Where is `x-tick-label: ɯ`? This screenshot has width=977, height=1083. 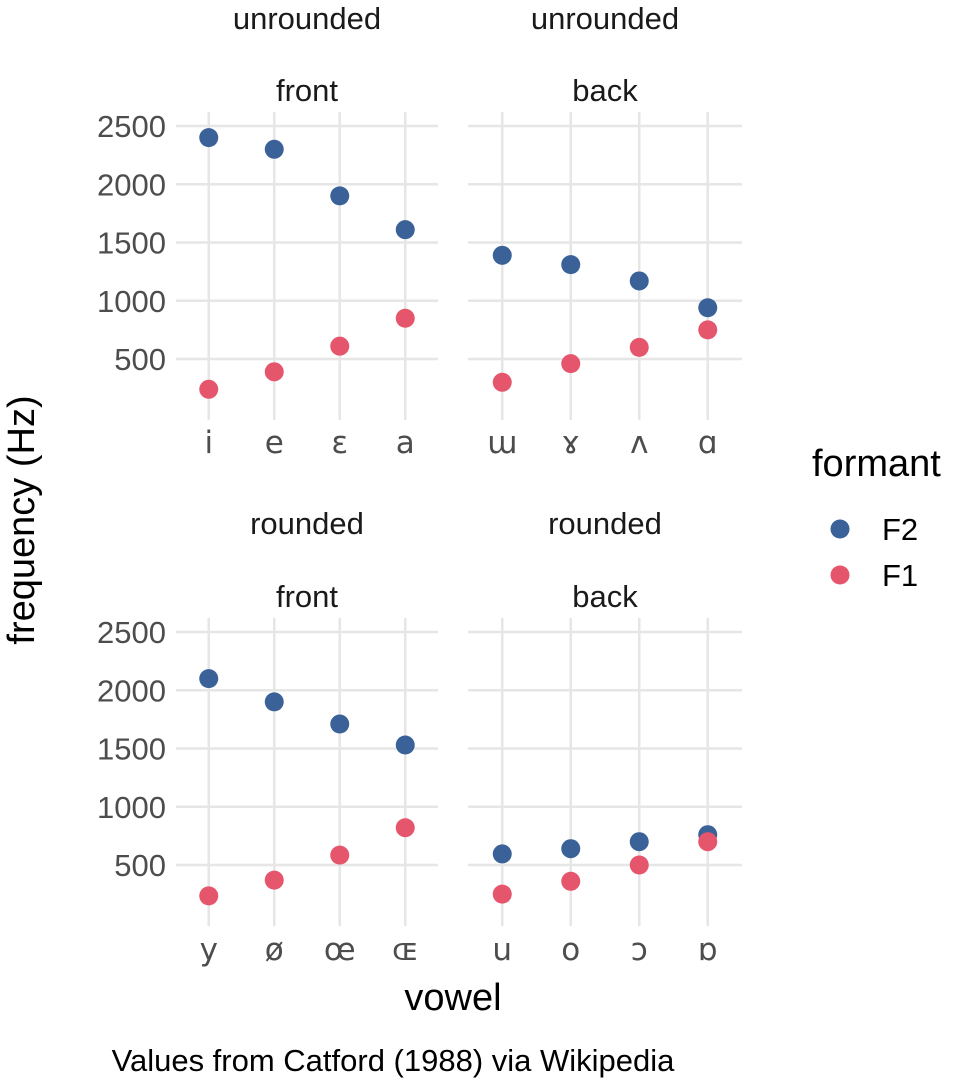 x-tick-label: ɯ is located at coordinates (502, 443).